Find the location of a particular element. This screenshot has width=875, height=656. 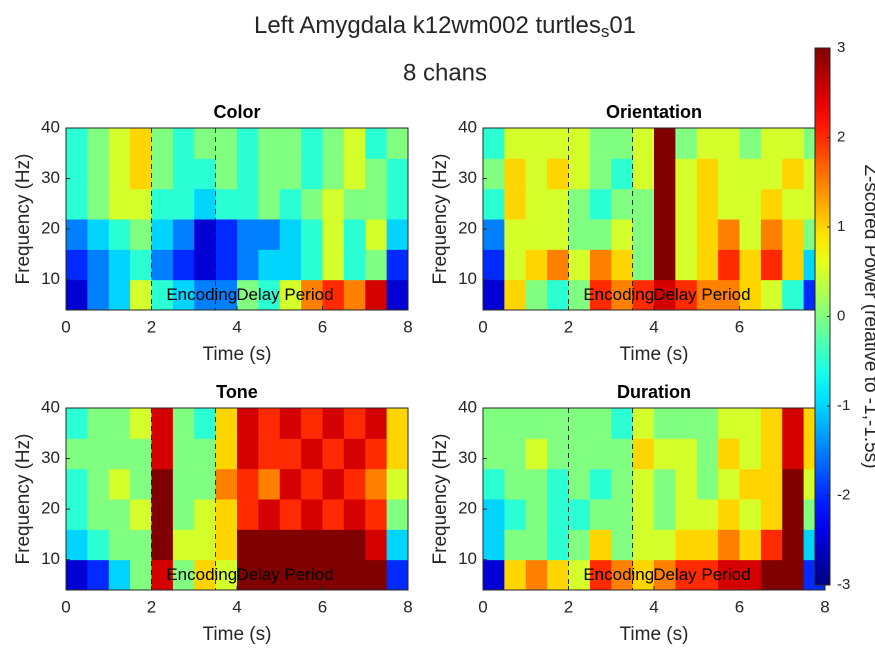

colorbar-tick-label: 2 is located at coordinates (841, 136).